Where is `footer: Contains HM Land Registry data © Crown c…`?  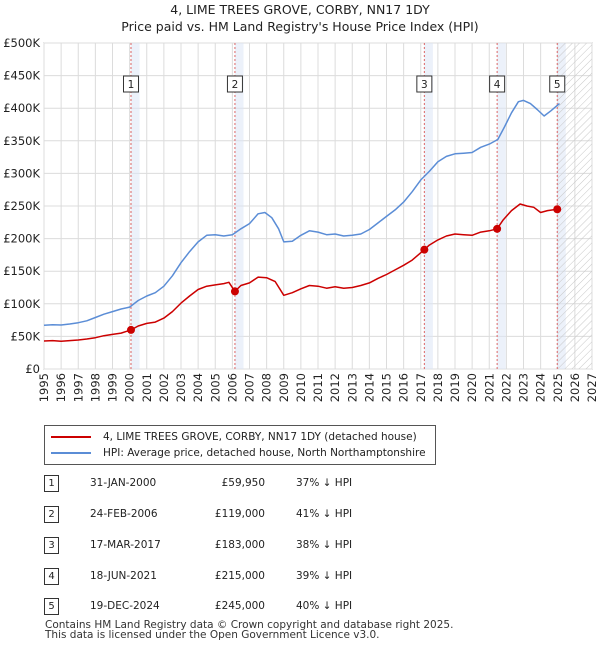
footer: Contains HM Land Registry data © Crown c… is located at coordinates (249, 630).